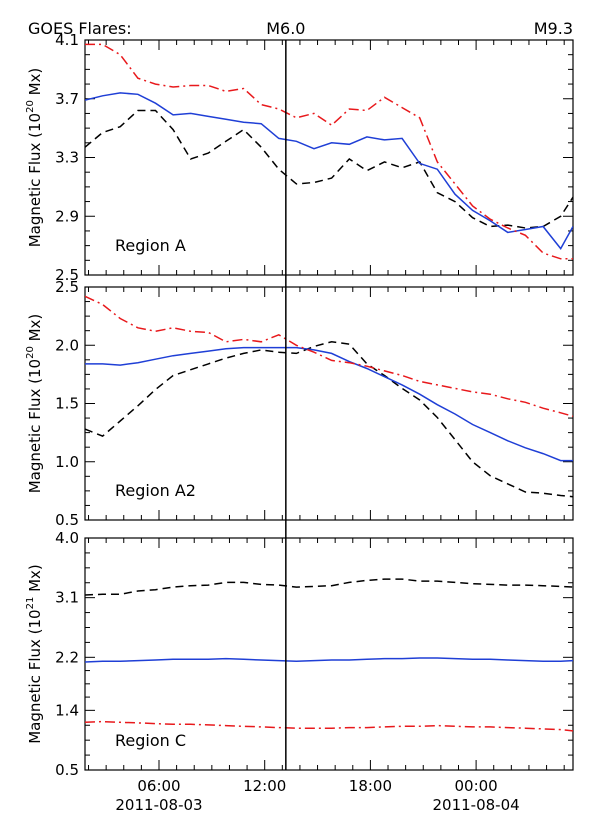 The width and height of the screenshot is (602, 830). I want to click on y-axis-label: Magnetic Flux (1021 Mx), so click(34, 654).